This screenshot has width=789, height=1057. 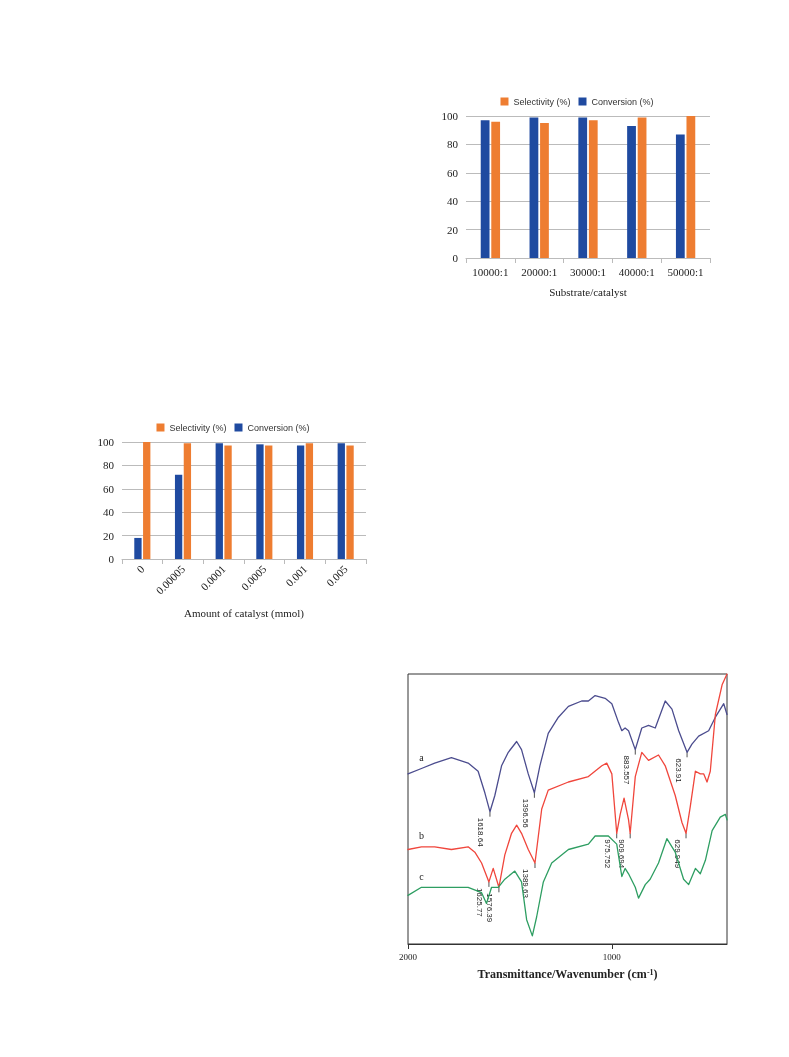 What do you see at coordinates (588, 271) in the screenshot?
I see `x-tick-label: 30000:1` at bounding box center [588, 271].